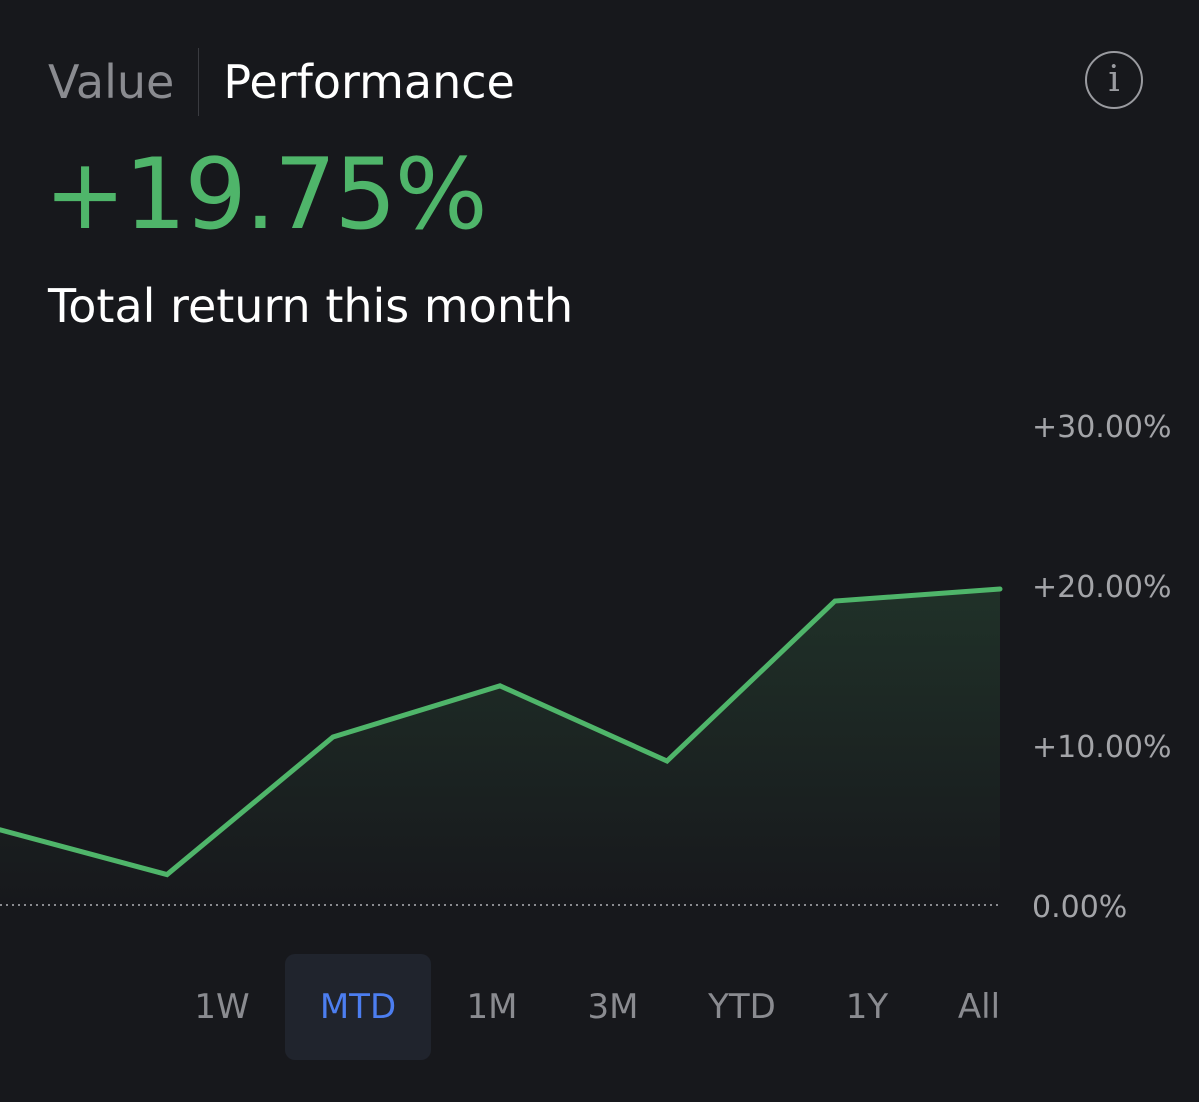 The height and width of the screenshot is (1102, 1199). I want to click on y-tick-label: +20.00%, so click(1102, 587).